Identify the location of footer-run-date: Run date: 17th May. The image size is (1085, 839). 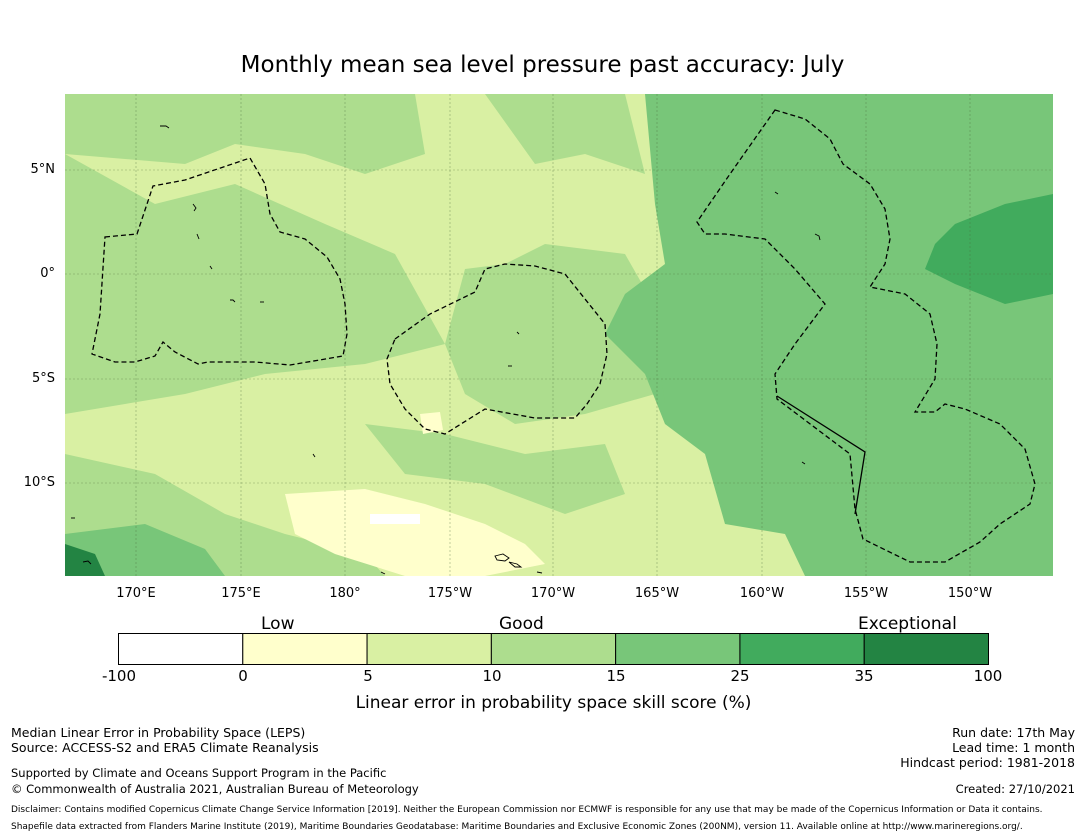
(1013, 732).